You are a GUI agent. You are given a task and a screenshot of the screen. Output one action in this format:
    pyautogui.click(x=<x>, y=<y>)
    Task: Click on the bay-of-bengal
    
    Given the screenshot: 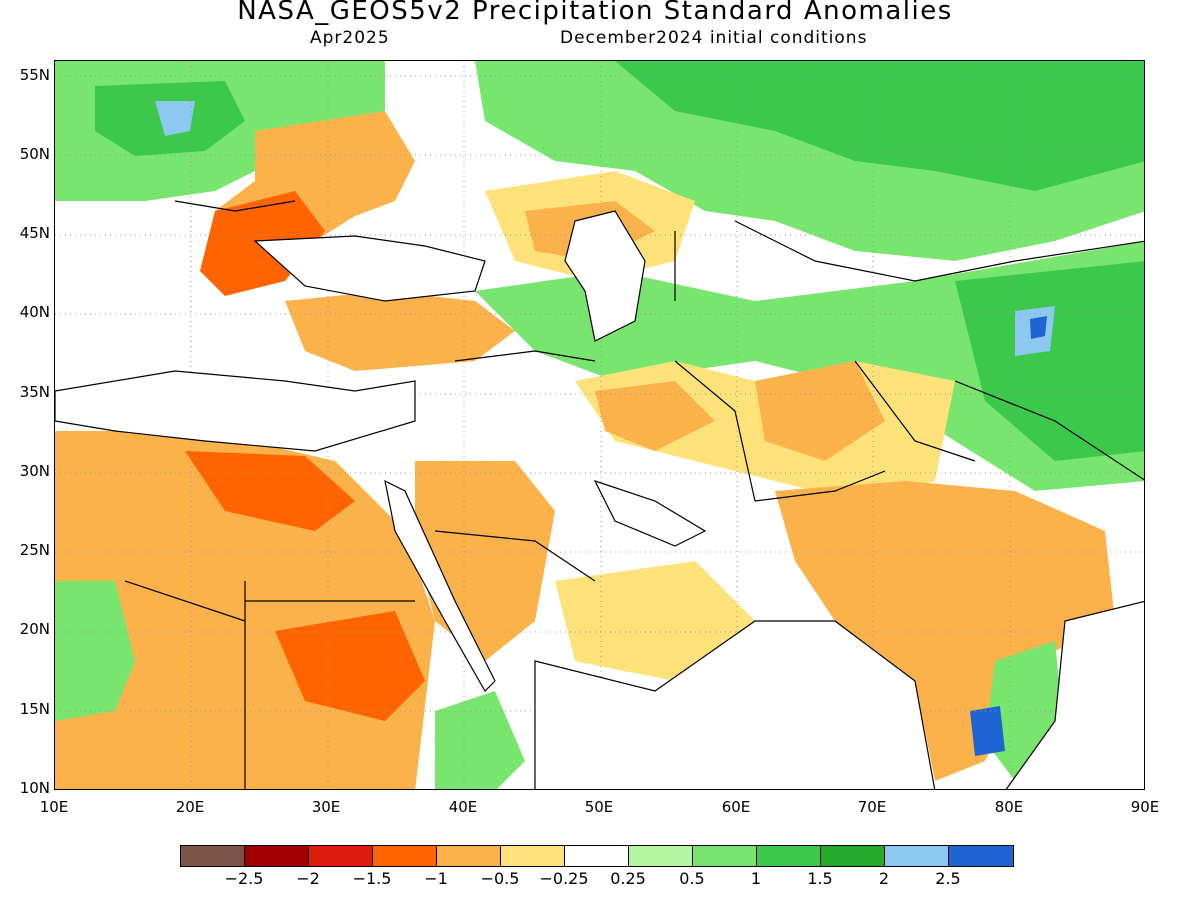 What is the action you would take?
    pyautogui.click(x=1074, y=694)
    